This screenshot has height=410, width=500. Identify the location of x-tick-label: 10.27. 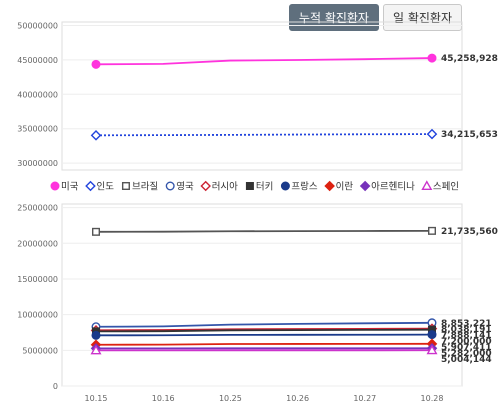
(364, 398).